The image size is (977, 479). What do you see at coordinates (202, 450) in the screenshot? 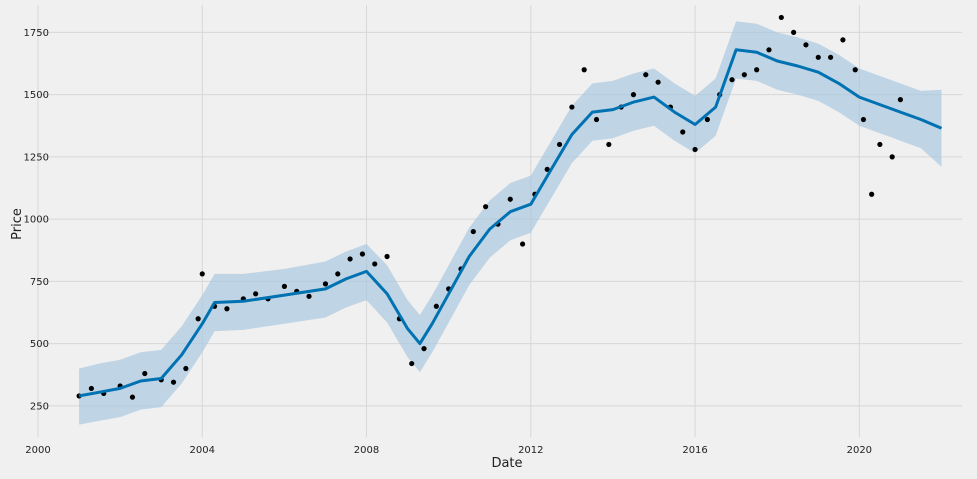
I see `x-tick-label: 2004` at bounding box center [202, 450].